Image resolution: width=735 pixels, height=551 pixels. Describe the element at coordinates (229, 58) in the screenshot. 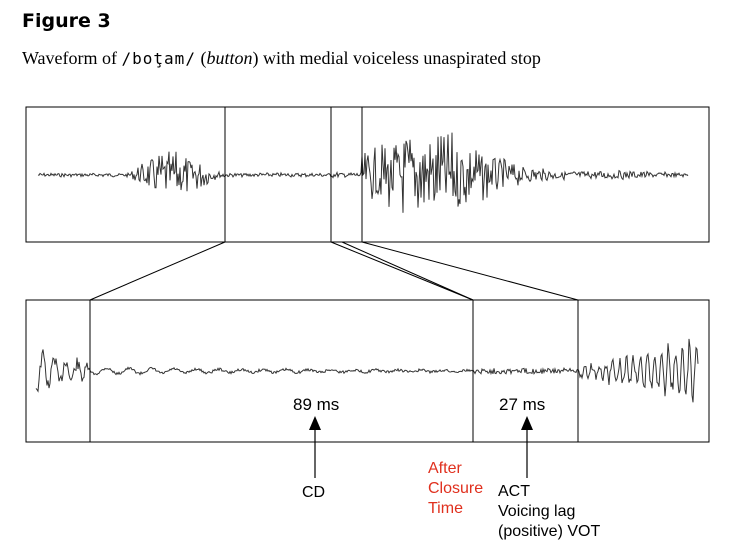

I see `caption-gloss: button` at that location.